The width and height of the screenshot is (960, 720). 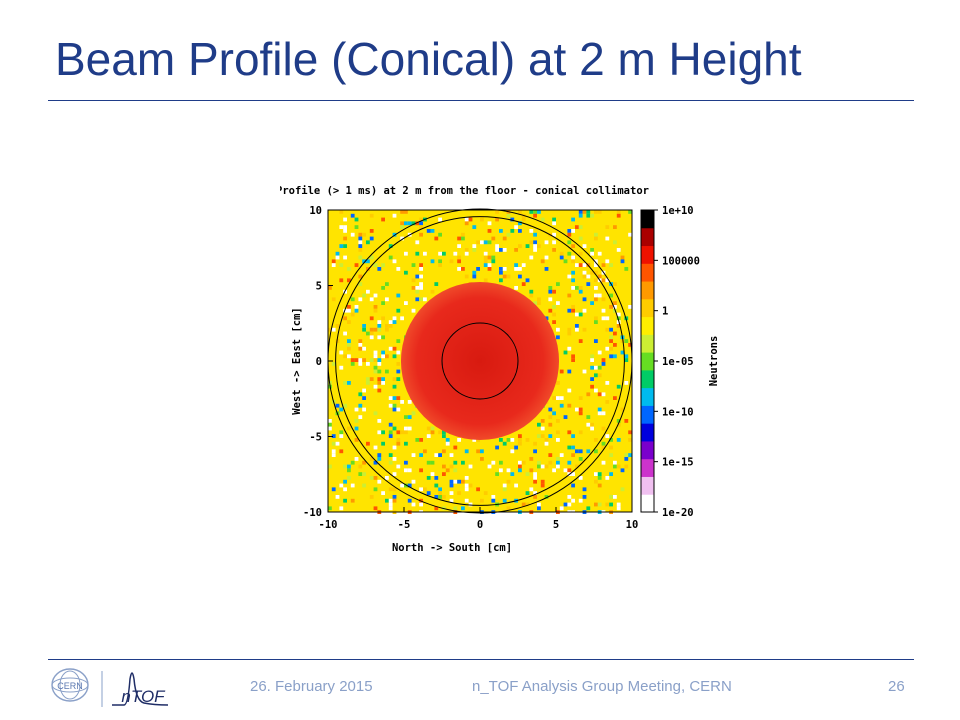 What do you see at coordinates (70, 685) in the screenshot?
I see `cern-logo: CERN` at bounding box center [70, 685].